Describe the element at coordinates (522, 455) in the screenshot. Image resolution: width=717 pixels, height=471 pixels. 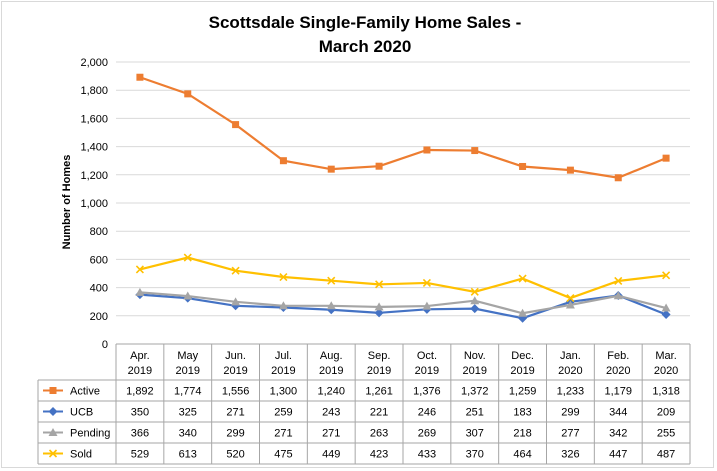
I see `table-cell-value: 464` at that location.